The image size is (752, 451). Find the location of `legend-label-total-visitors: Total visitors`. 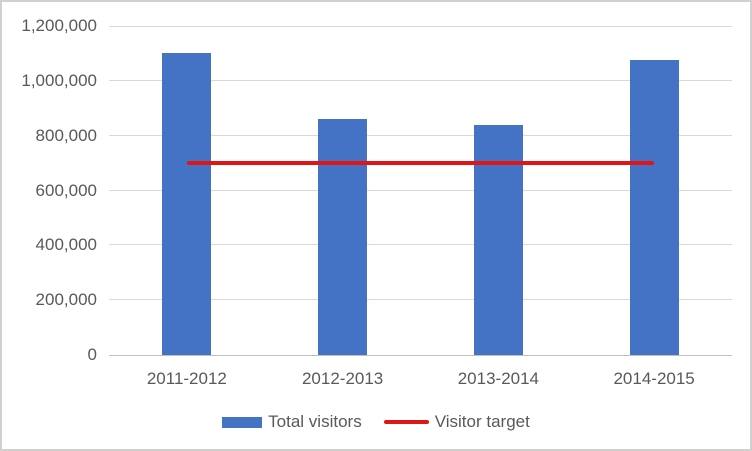

legend-label-total-visitors: Total visitors is located at coordinates (315, 421).